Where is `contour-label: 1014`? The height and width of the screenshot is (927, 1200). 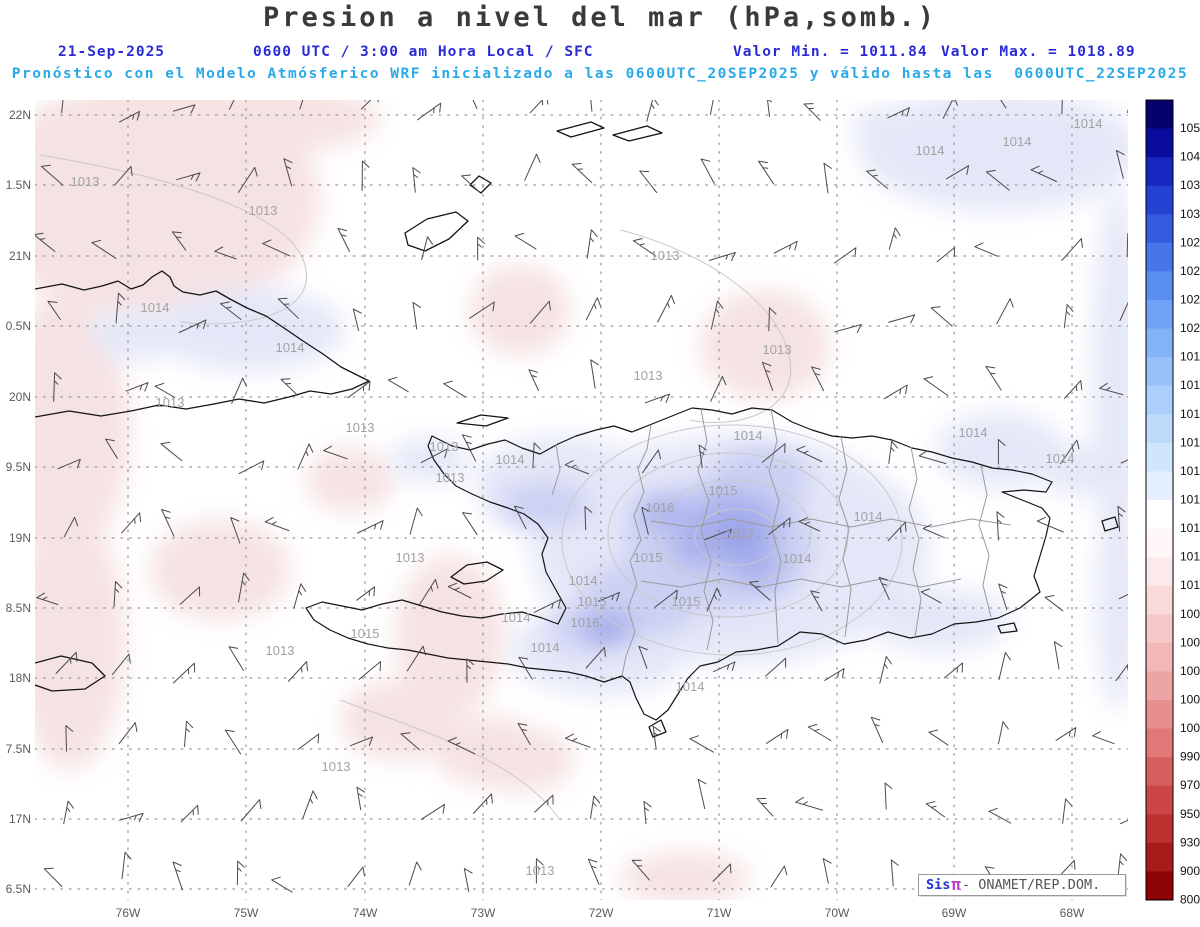 contour-label: 1014 is located at coordinates (1060, 458).